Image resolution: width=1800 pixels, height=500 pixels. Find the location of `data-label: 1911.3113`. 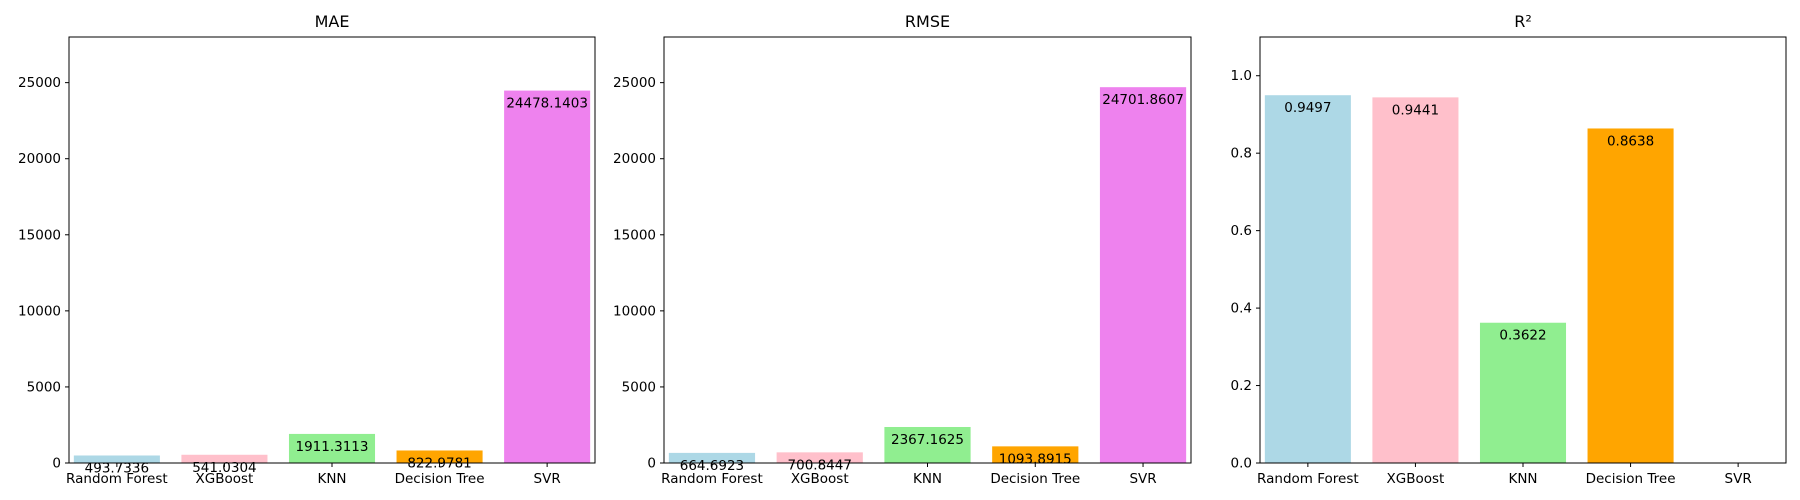

data-label: 1911.3113 is located at coordinates (331, 447).